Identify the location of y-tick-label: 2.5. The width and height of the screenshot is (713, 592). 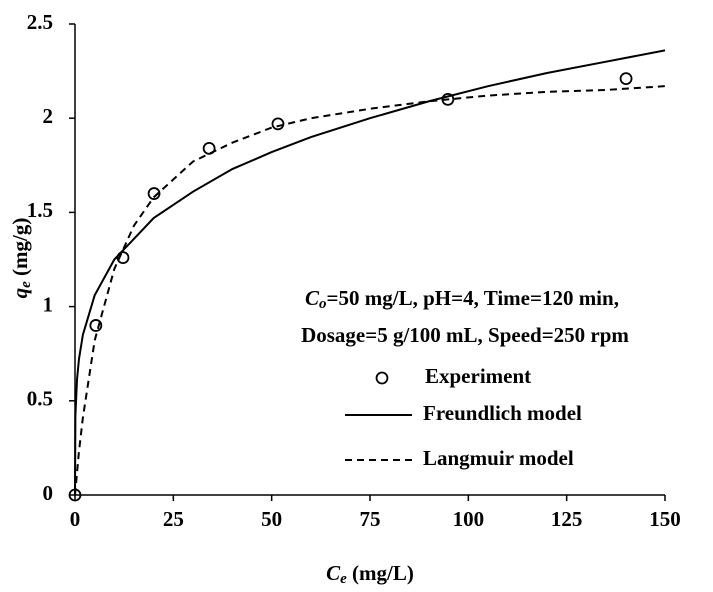
(40, 22).